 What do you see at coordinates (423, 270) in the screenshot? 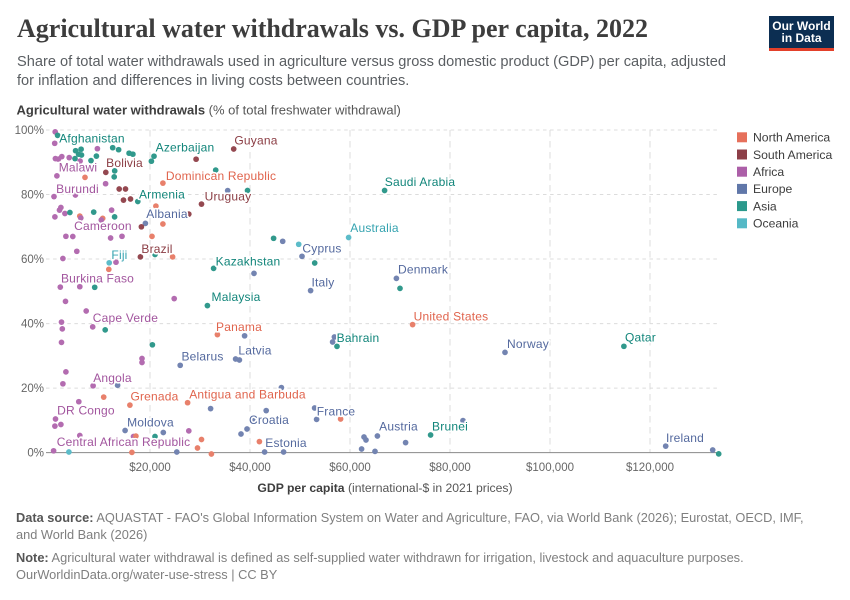
I see `svg-text: Denmark` at bounding box center [423, 270].